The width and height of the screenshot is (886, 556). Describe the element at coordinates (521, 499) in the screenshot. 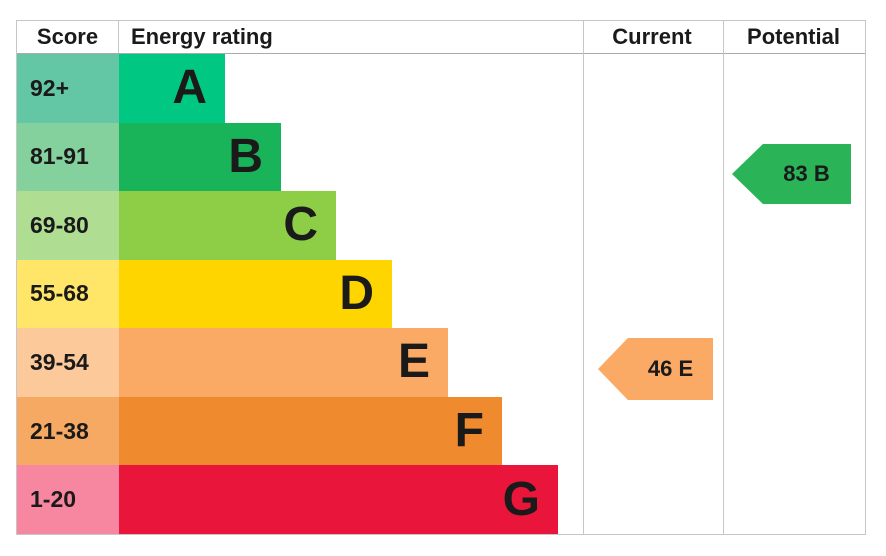

I see `rating-letter: G` at that location.